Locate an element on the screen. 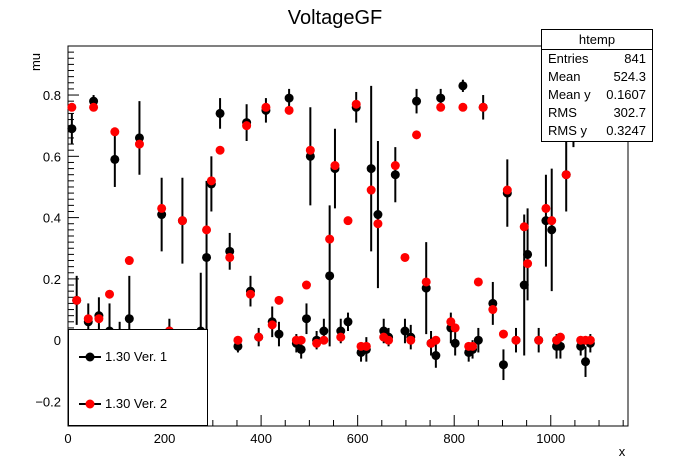 The image size is (696, 472). y-tick-label: 0.2 is located at coordinates (52, 279).